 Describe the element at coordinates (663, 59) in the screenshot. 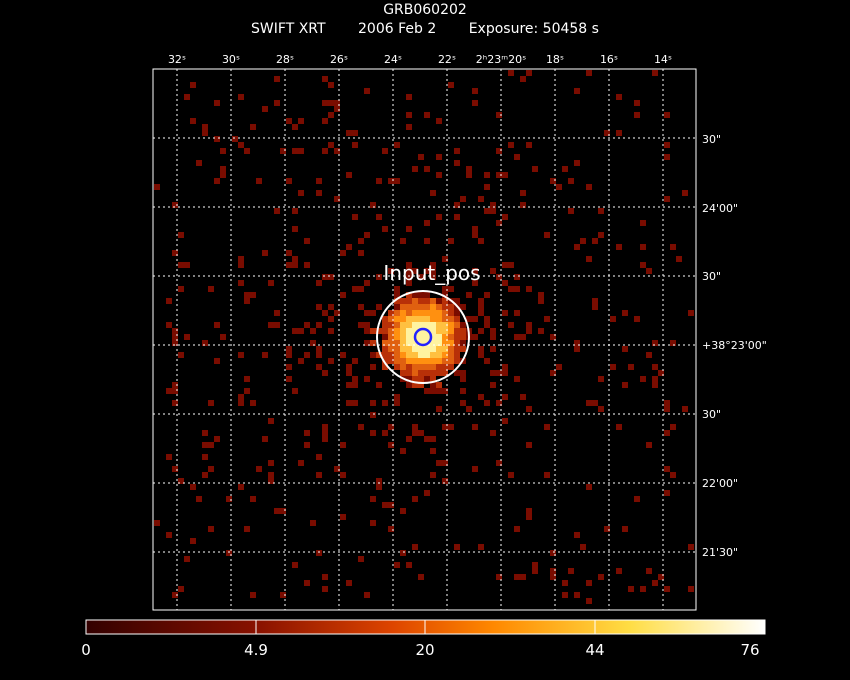

I see `ra-label: 14ˢ` at that location.